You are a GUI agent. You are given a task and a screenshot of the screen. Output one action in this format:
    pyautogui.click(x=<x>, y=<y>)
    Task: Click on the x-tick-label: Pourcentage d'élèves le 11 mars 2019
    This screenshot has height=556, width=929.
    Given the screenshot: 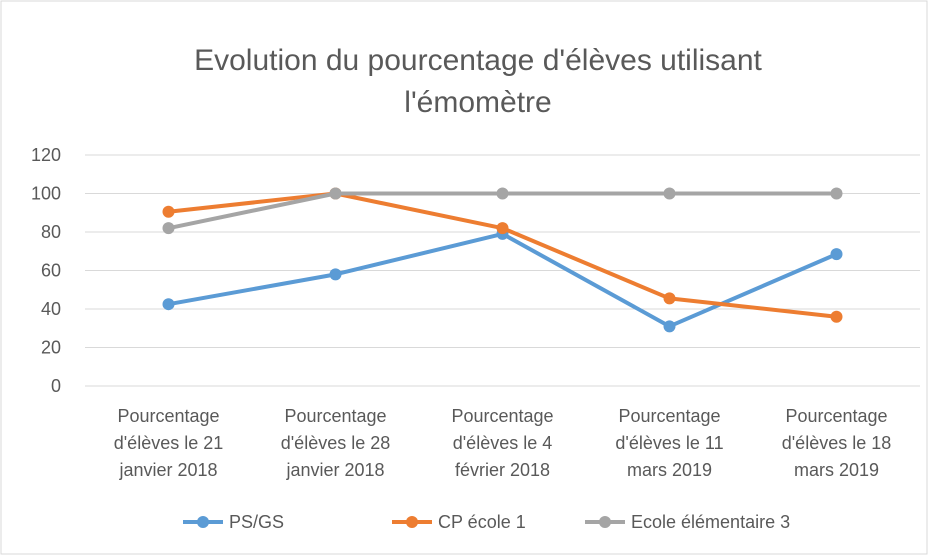 What is the action you would take?
    pyautogui.click(x=669, y=443)
    